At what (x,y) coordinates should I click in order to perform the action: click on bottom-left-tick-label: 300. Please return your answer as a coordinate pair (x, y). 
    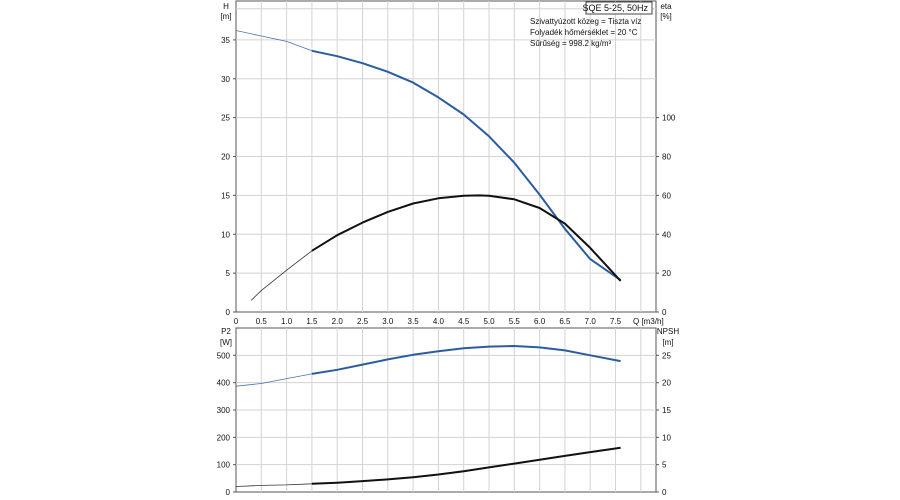
    Looking at the image, I should click on (224, 410).